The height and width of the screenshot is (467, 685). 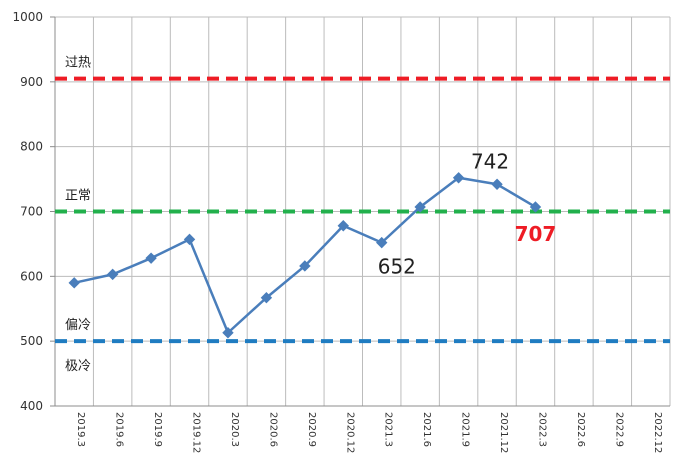 I want to click on x-tick-label: 2021.12, so click(x=503, y=432).